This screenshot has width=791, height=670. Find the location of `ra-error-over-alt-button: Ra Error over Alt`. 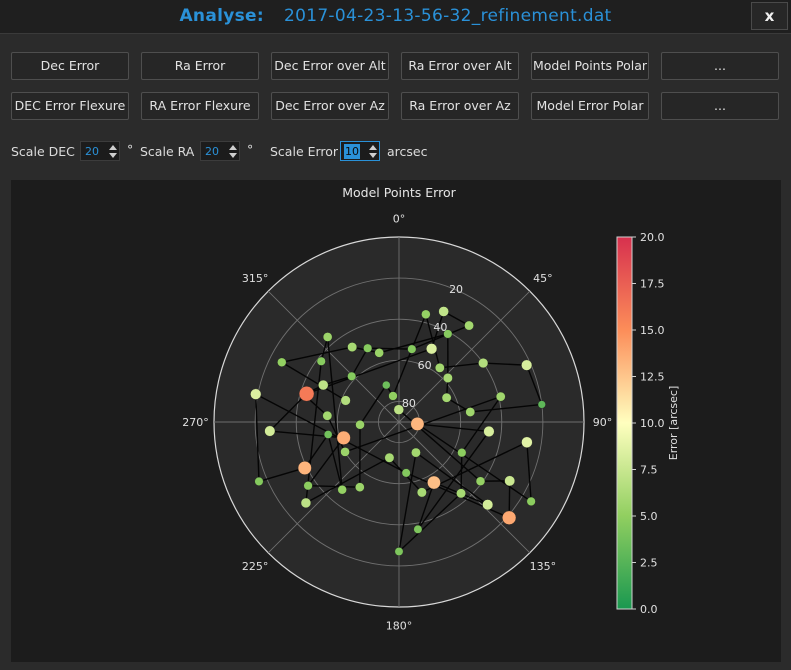

ra-error-over-alt-button: Ra Error over Alt is located at coordinates (460, 66).